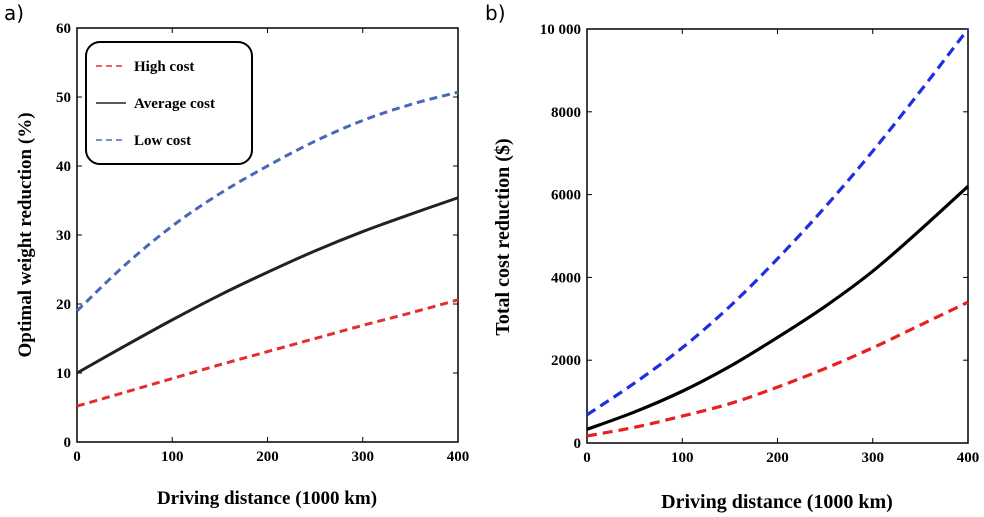 The width and height of the screenshot is (984, 517). What do you see at coordinates (63, 29) in the screenshot?
I see `y-tick-label: 60` at bounding box center [63, 29].